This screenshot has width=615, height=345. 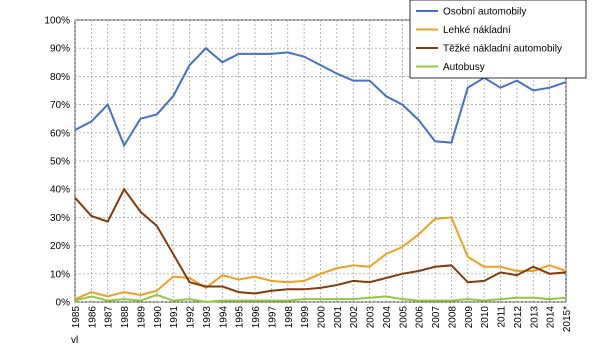 I want to click on x-tick-label: 2012, so click(x=518, y=317).